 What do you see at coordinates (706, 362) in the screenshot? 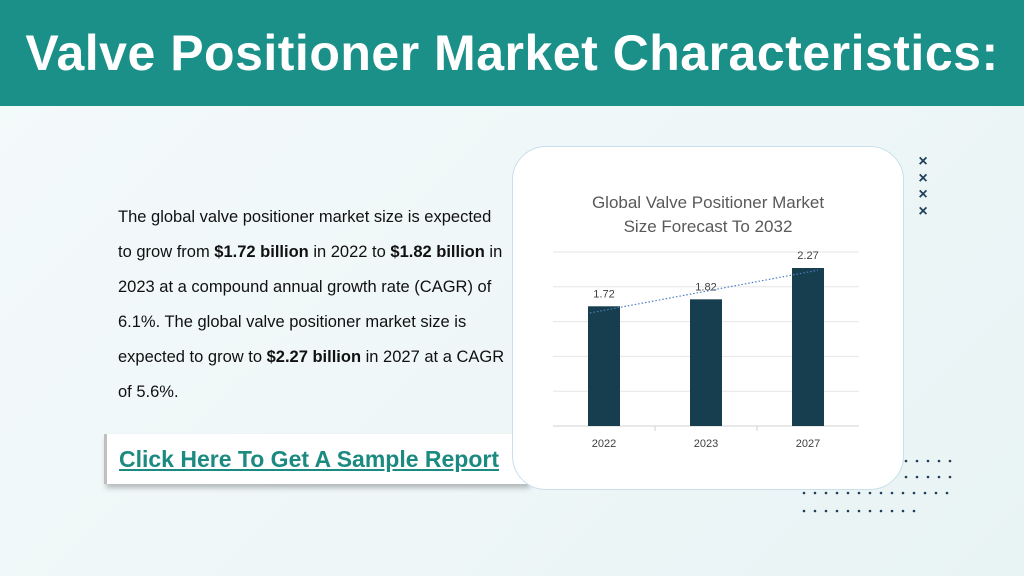
I see `bar-2023` at bounding box center [706, 362].